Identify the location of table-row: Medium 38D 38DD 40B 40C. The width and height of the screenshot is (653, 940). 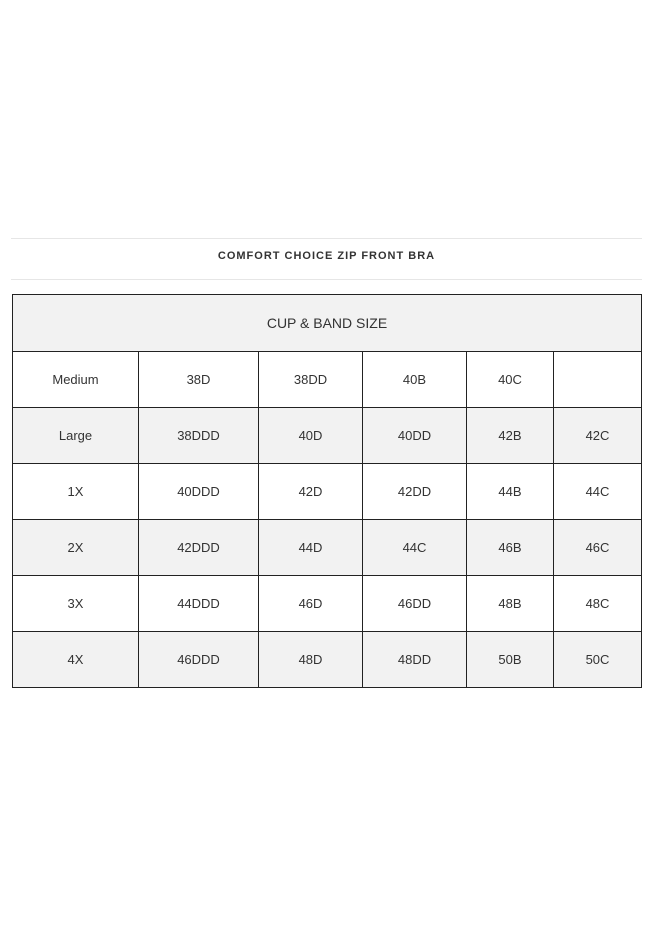
(327, 379).